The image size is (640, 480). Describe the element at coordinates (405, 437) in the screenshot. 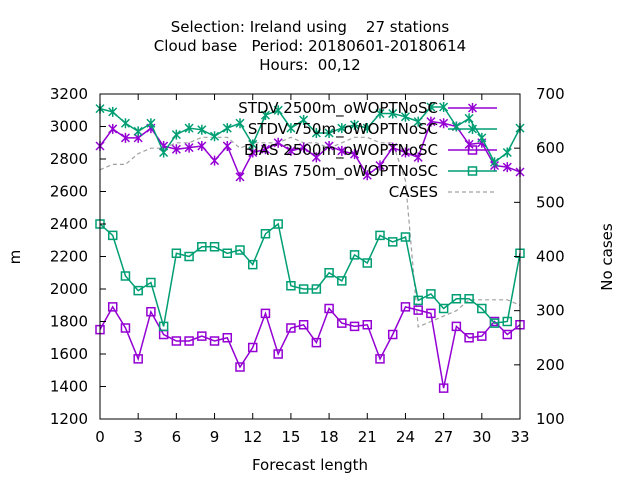

I see `x-tick-label: 24` at that location.